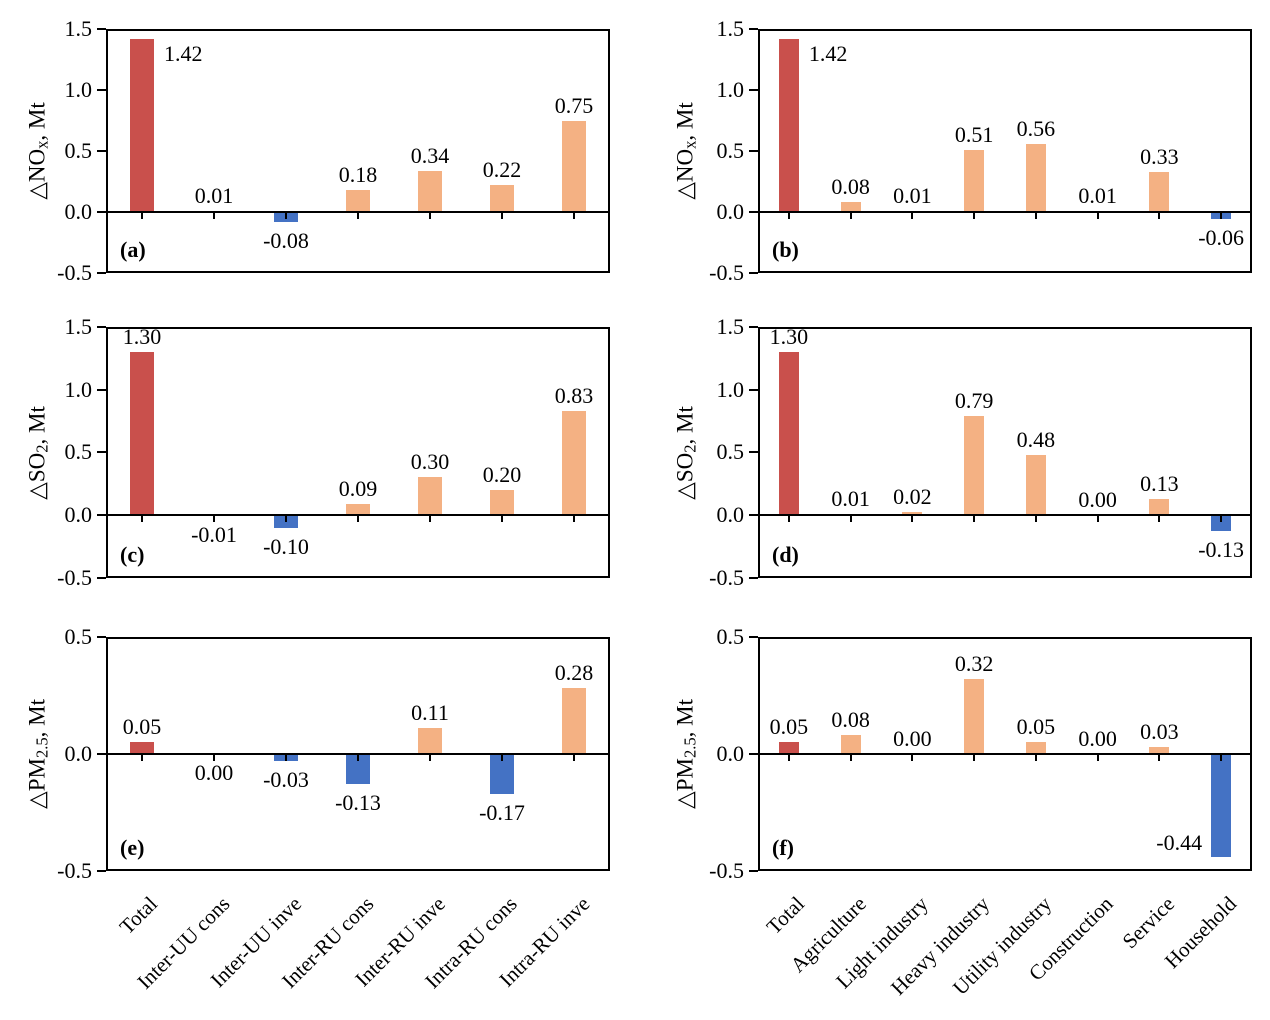 Image resolution: width=1270 pixels, height=1020 pixels. What do you see at coordinates (502, 198) in the screenshot?
I see `bar-a-intra-ru-cons` at bounding box center [502, 198].